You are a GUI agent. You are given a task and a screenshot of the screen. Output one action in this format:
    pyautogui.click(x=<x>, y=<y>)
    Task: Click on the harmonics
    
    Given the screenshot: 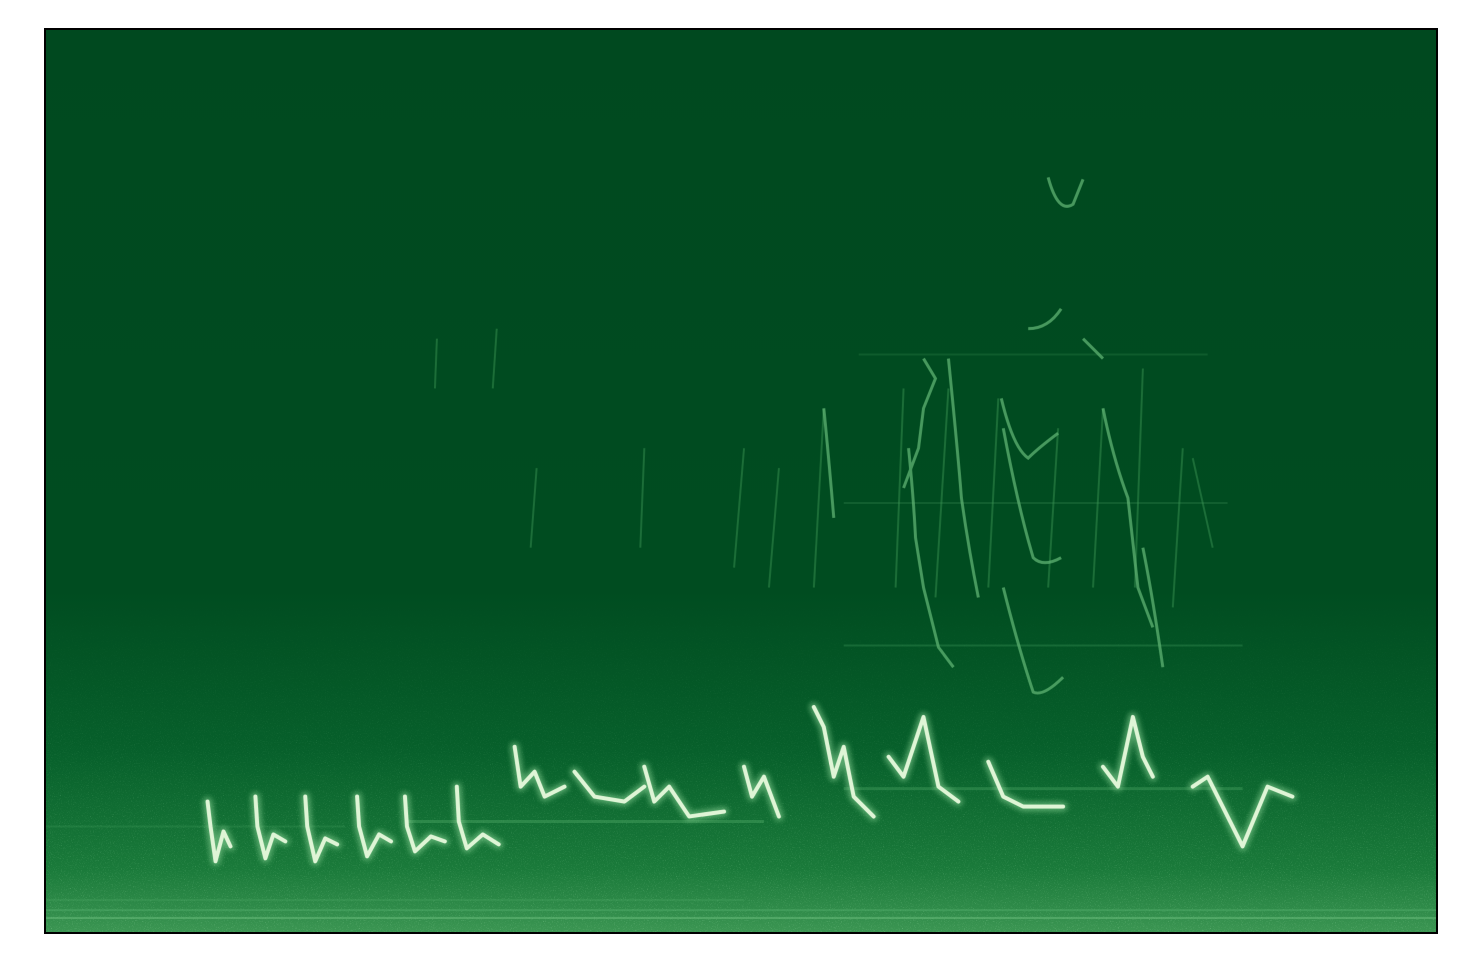 What is the action you would take?
    pyautogui.click(x=993, y=435)
    